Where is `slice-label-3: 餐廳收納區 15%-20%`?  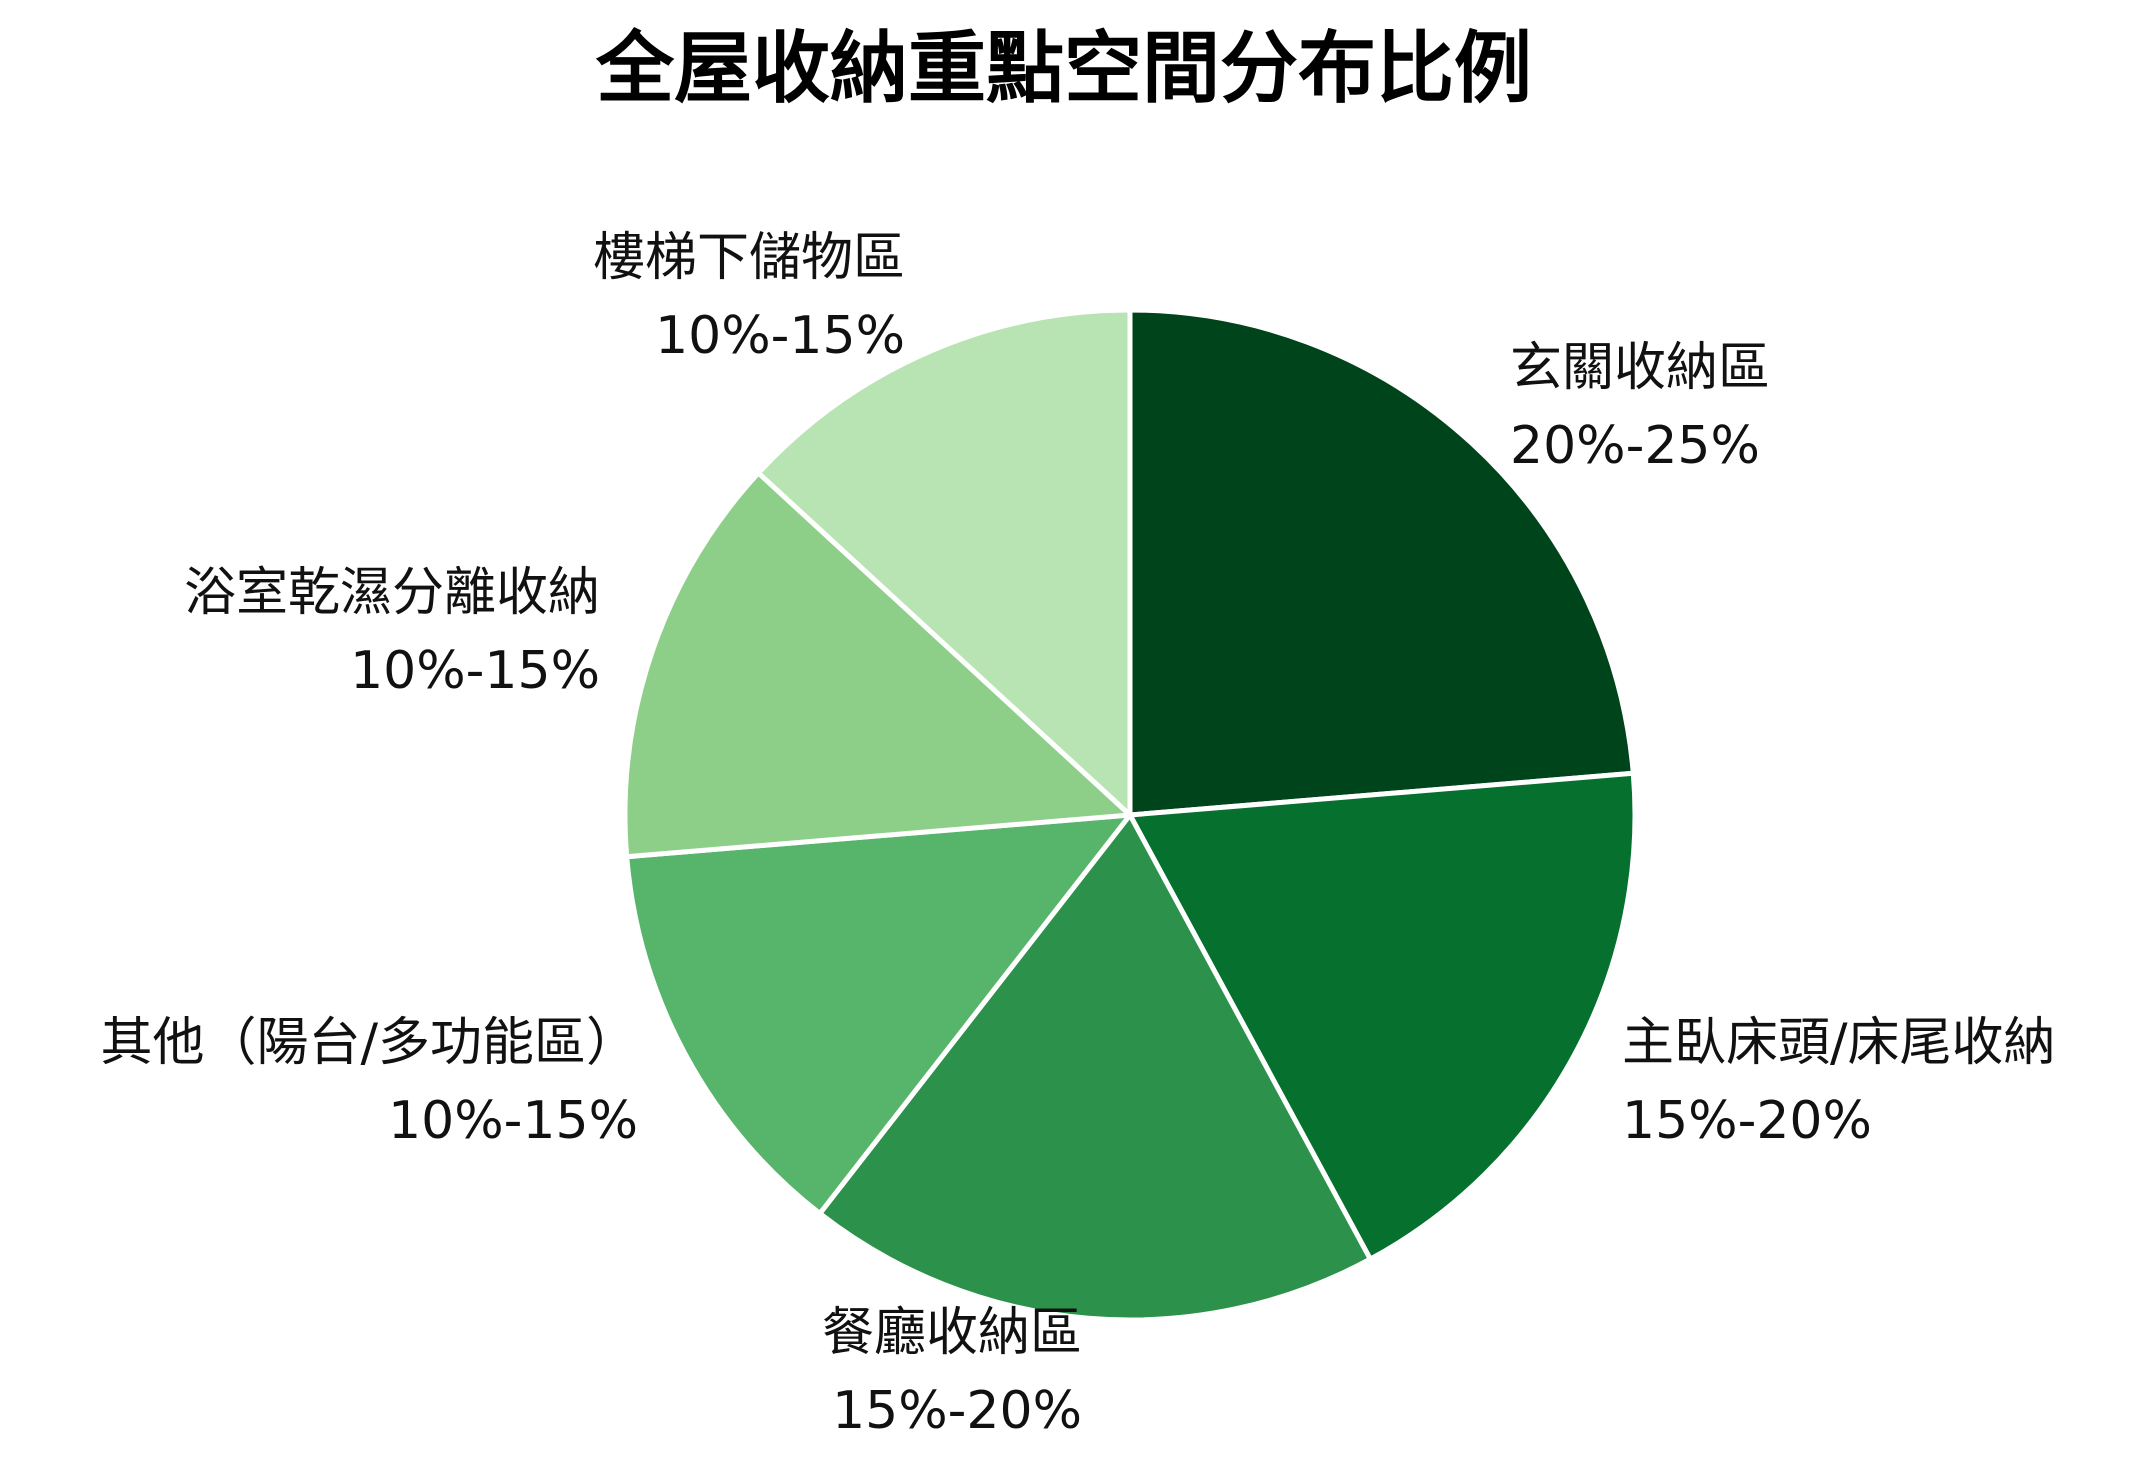
slice-label-3: 餐廳收納區 15%-20% is located at coordinates (952, 1372).